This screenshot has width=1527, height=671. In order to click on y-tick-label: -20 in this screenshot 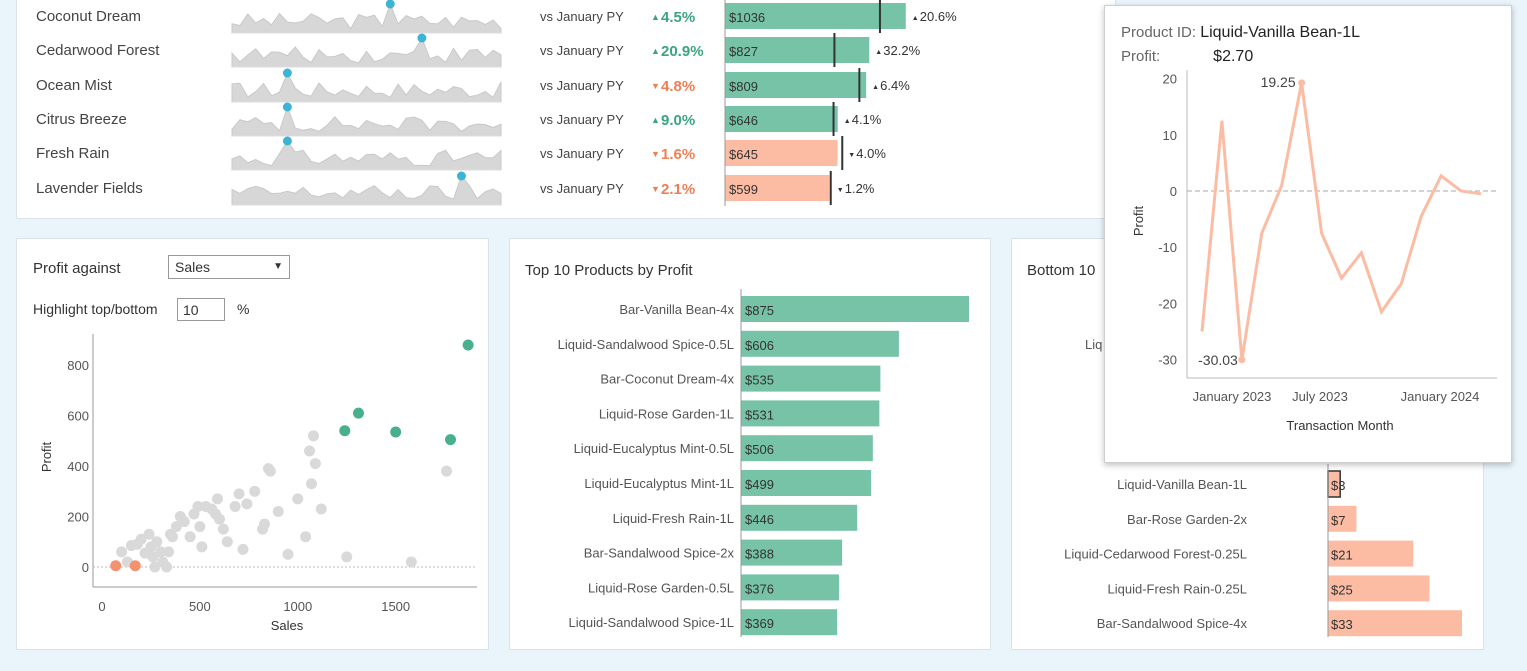, I will do `click(1167, 303)`.